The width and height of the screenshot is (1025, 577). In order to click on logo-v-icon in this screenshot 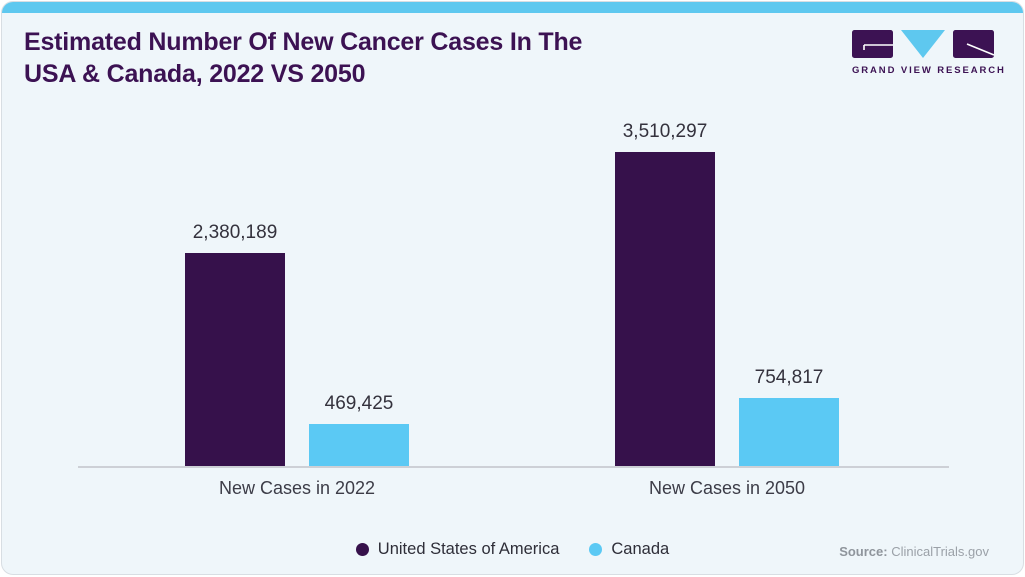, I will do `click(923, 44)`.